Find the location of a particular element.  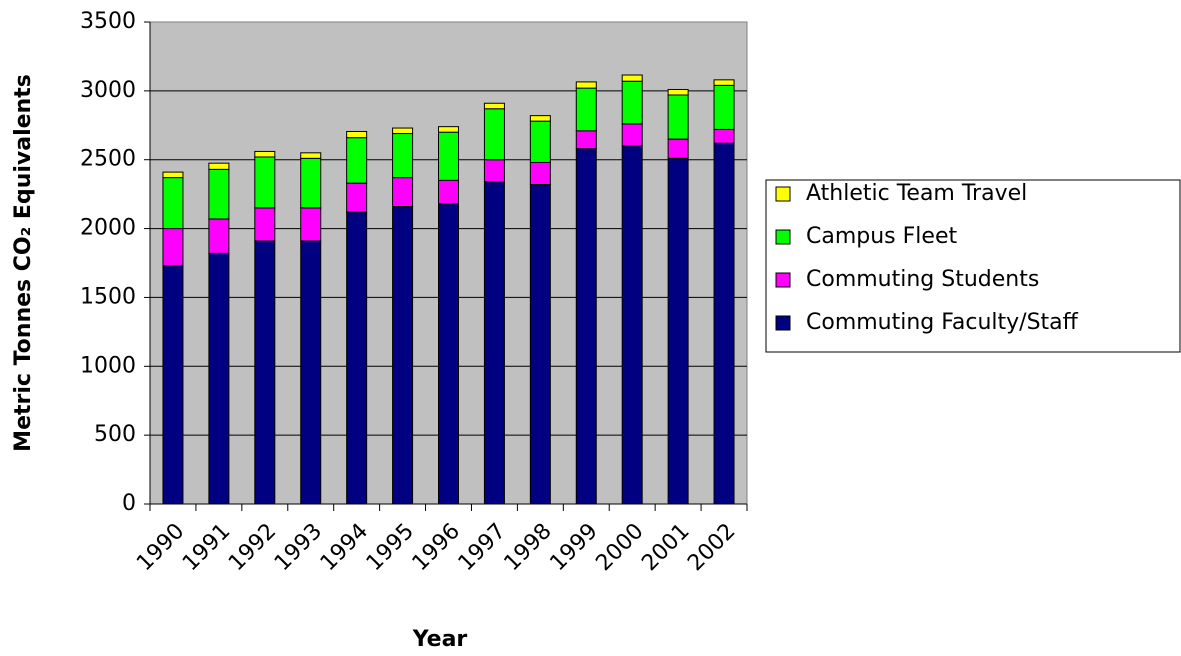

x-tick-label: 2002 is located at coordinates (711, 547).